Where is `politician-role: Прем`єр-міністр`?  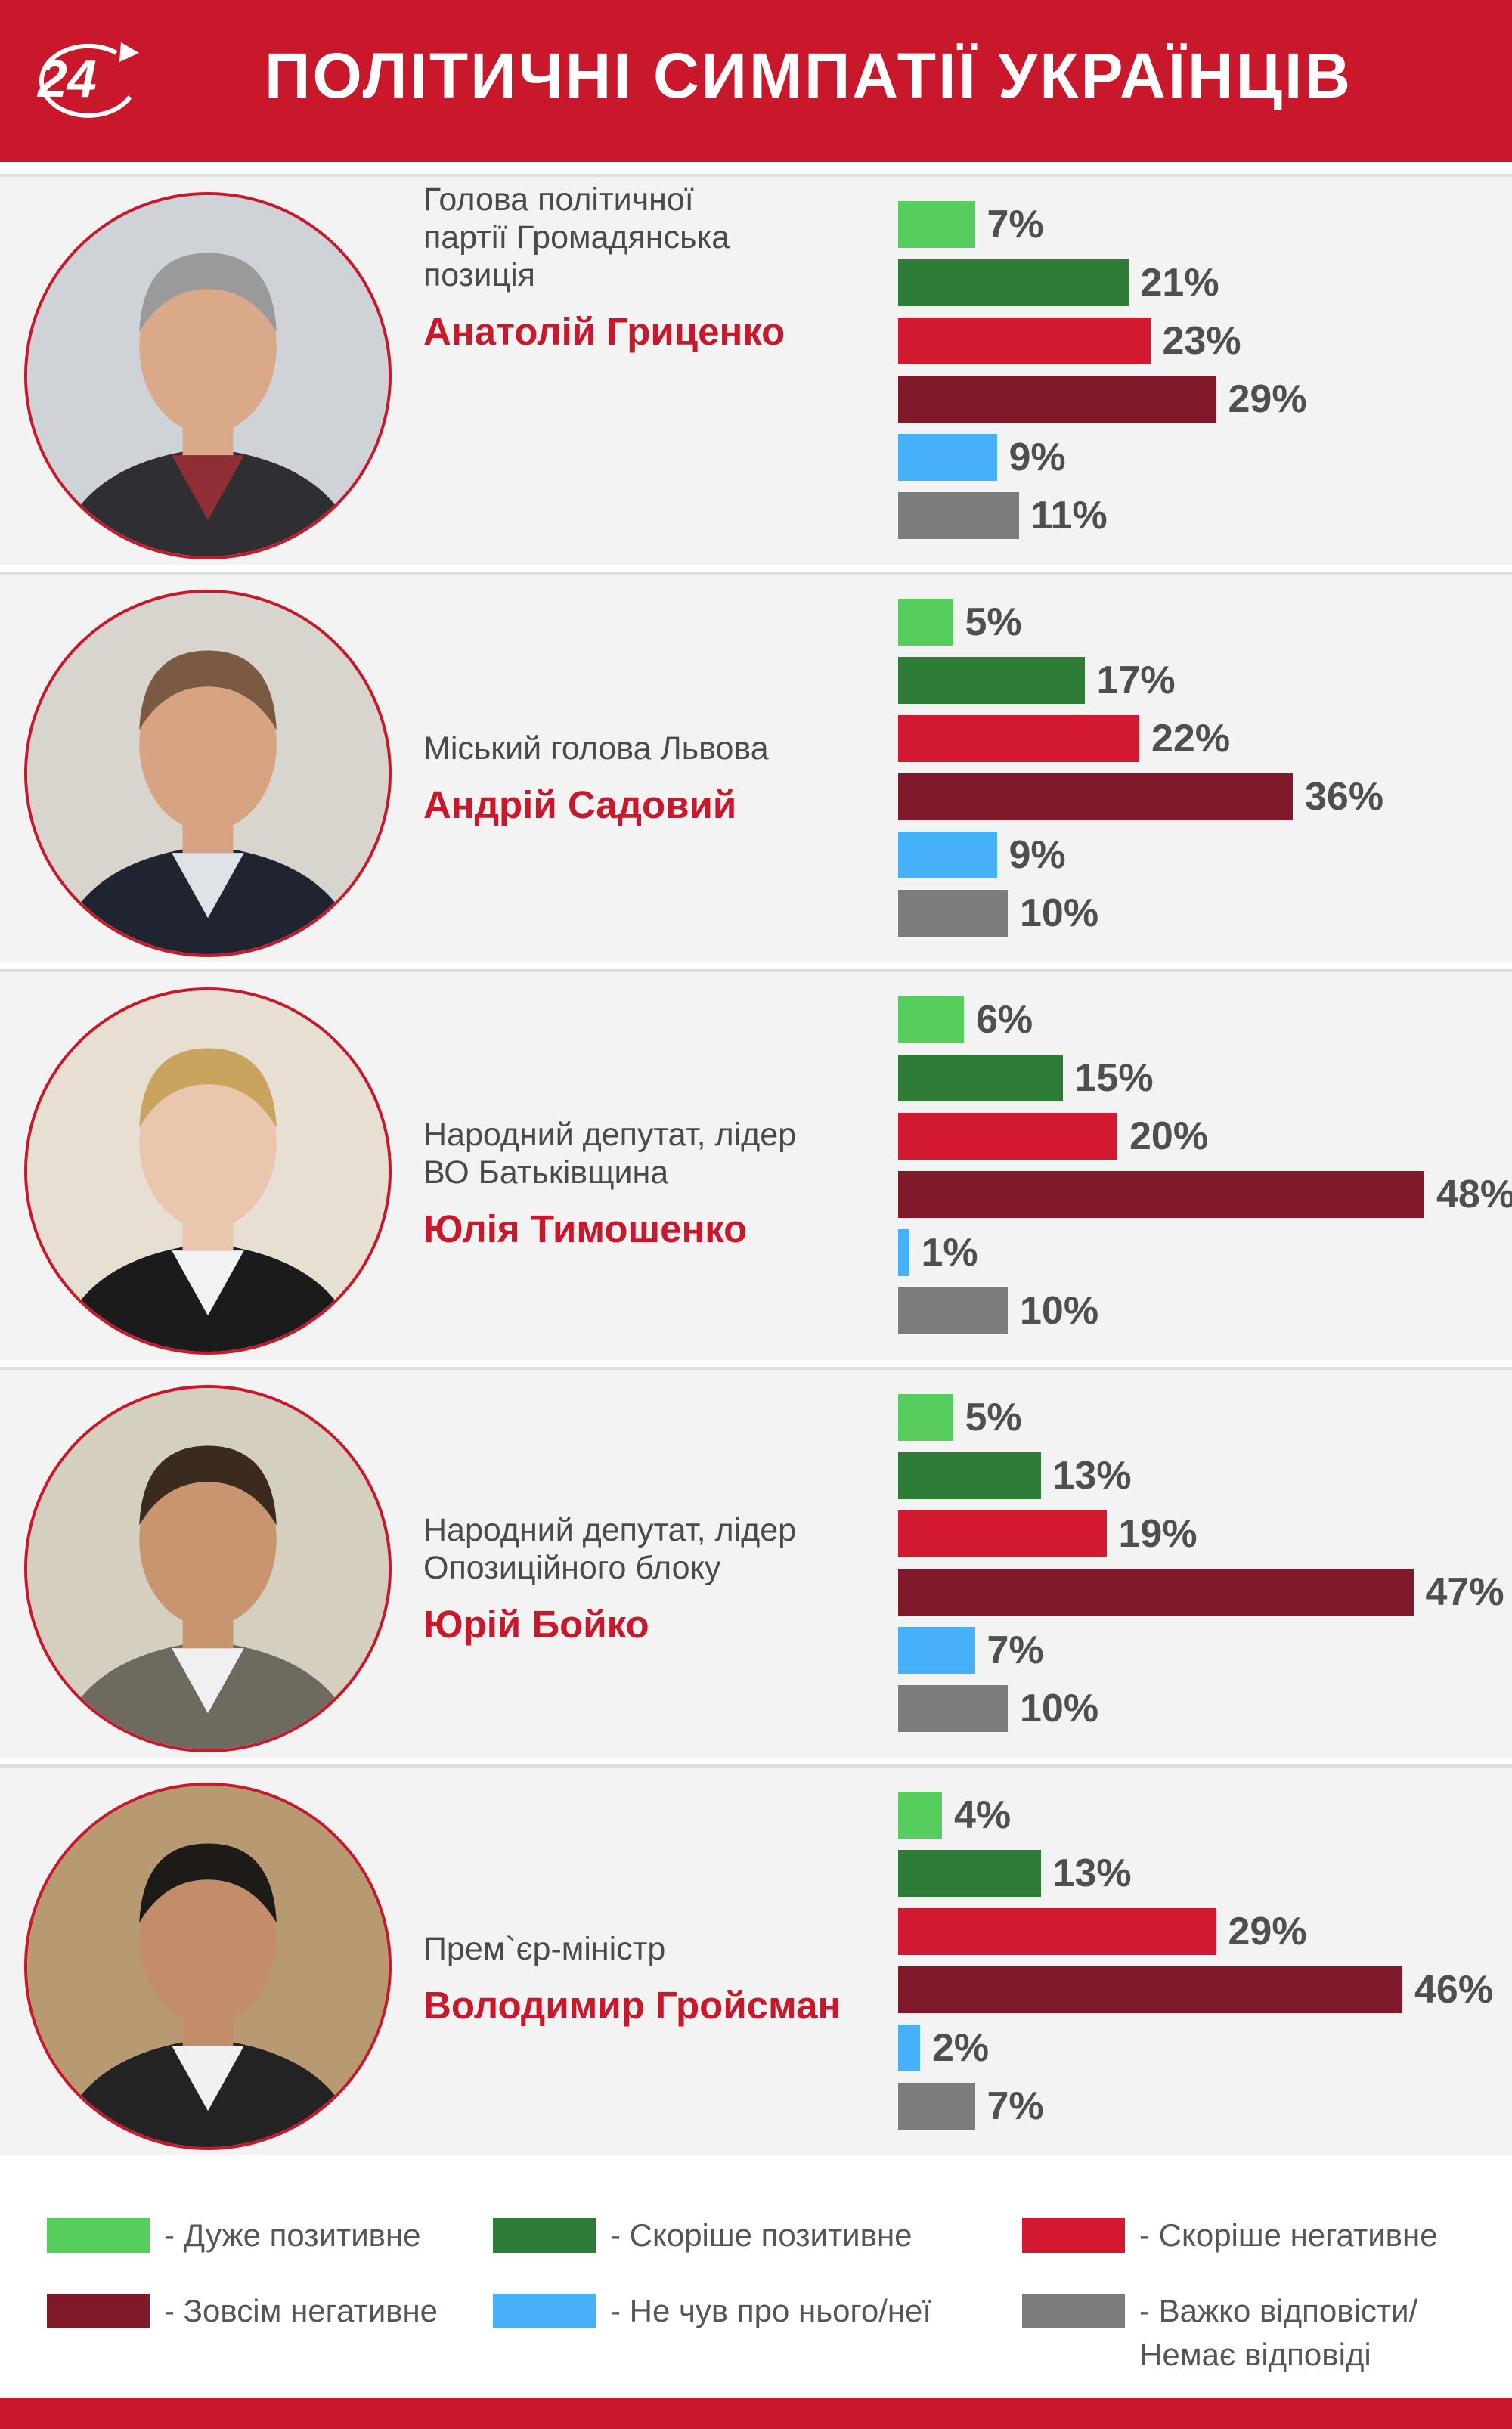
politician-role: Прем`єр-міністр is located at coordinates (650, 1949).